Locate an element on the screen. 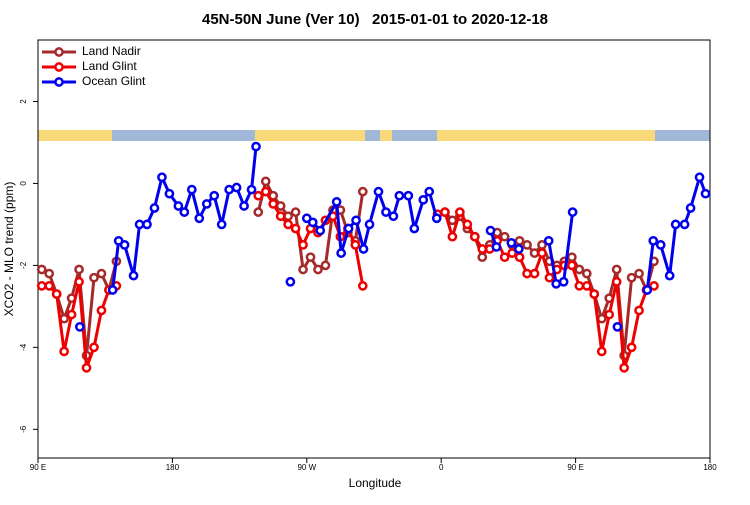  y-tick-label: -4 is located at coordinates (23, 347).